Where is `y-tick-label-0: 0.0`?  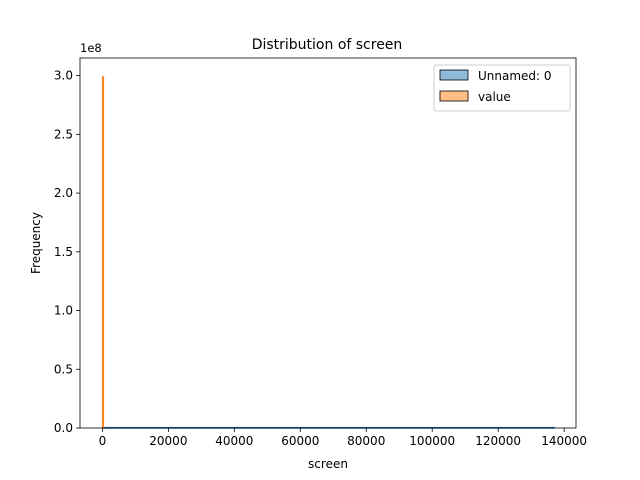 y-tick-label-0: 0.0 is located at coordinates (63, 428).